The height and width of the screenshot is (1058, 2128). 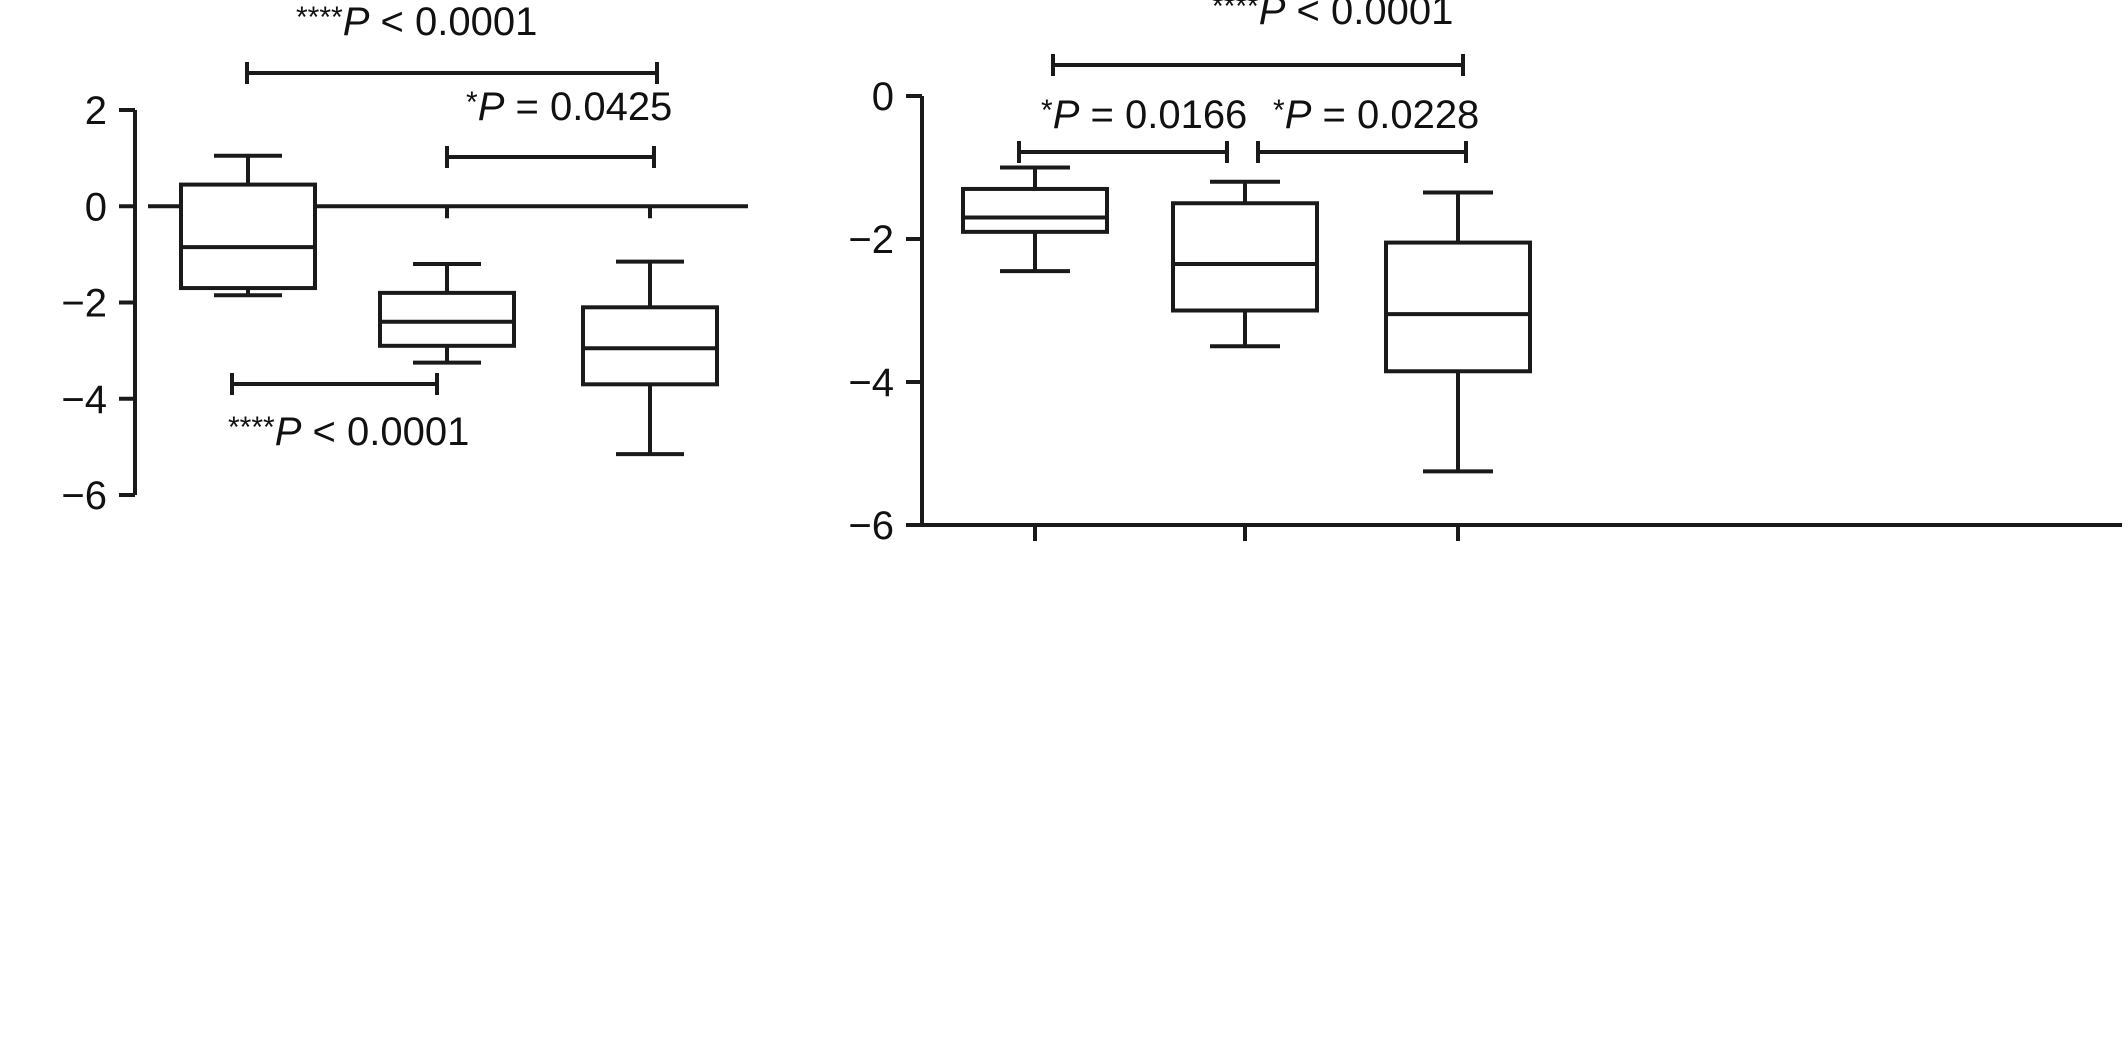 I want to click on p-value-text: = 0.0166, so click(x=1163, y=115).